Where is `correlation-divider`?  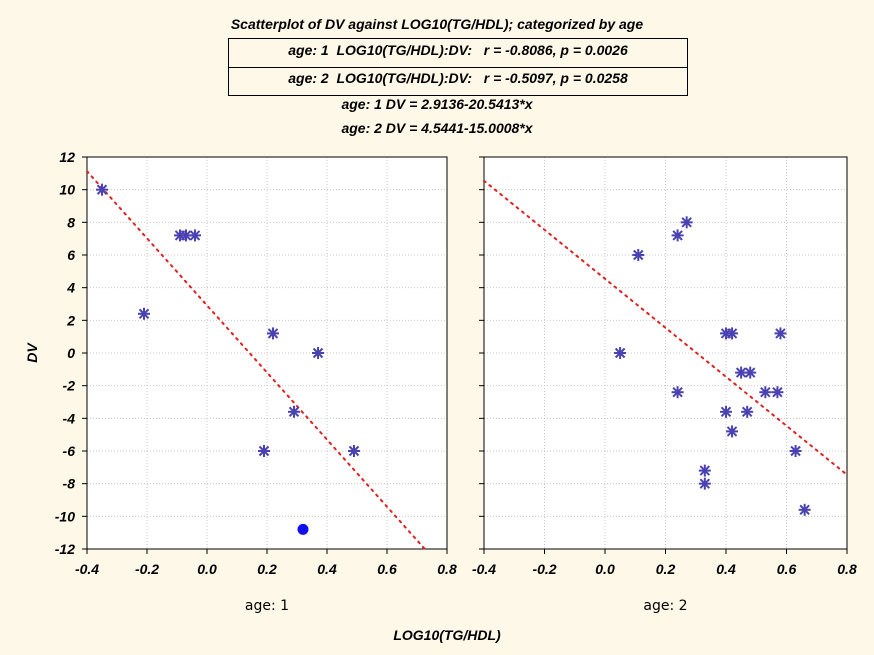
correlation-divider is located at coordinates (458, 67).